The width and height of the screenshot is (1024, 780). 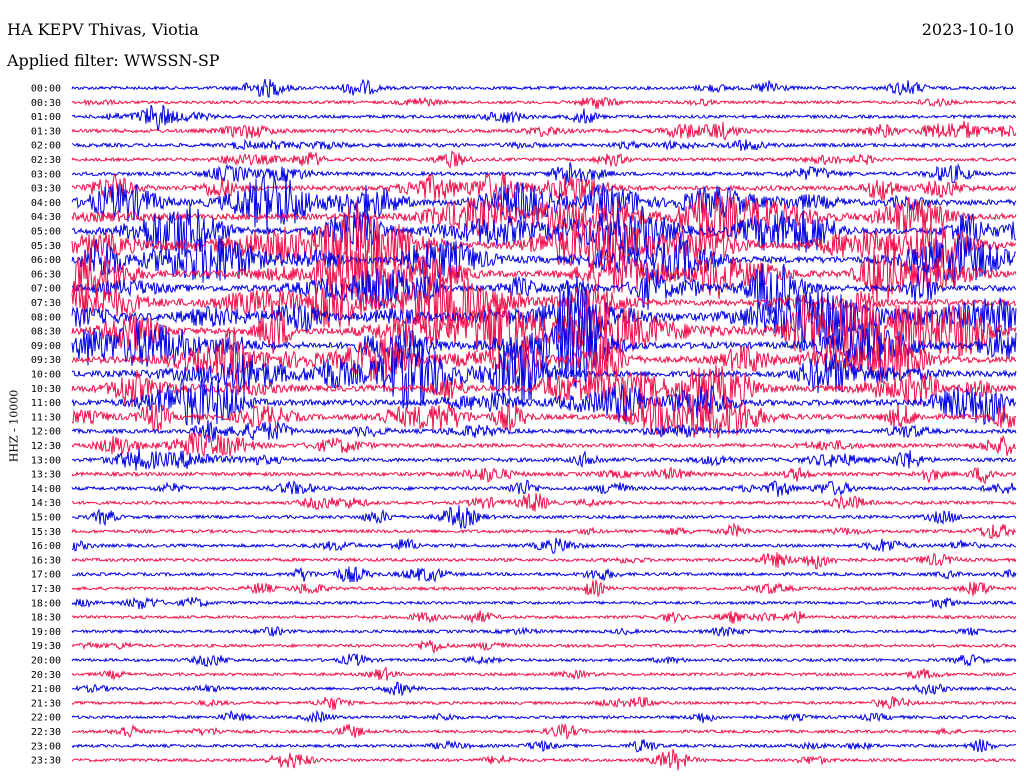 I want to click on row-label-0900: 09:00, so click(x=46, y=346).